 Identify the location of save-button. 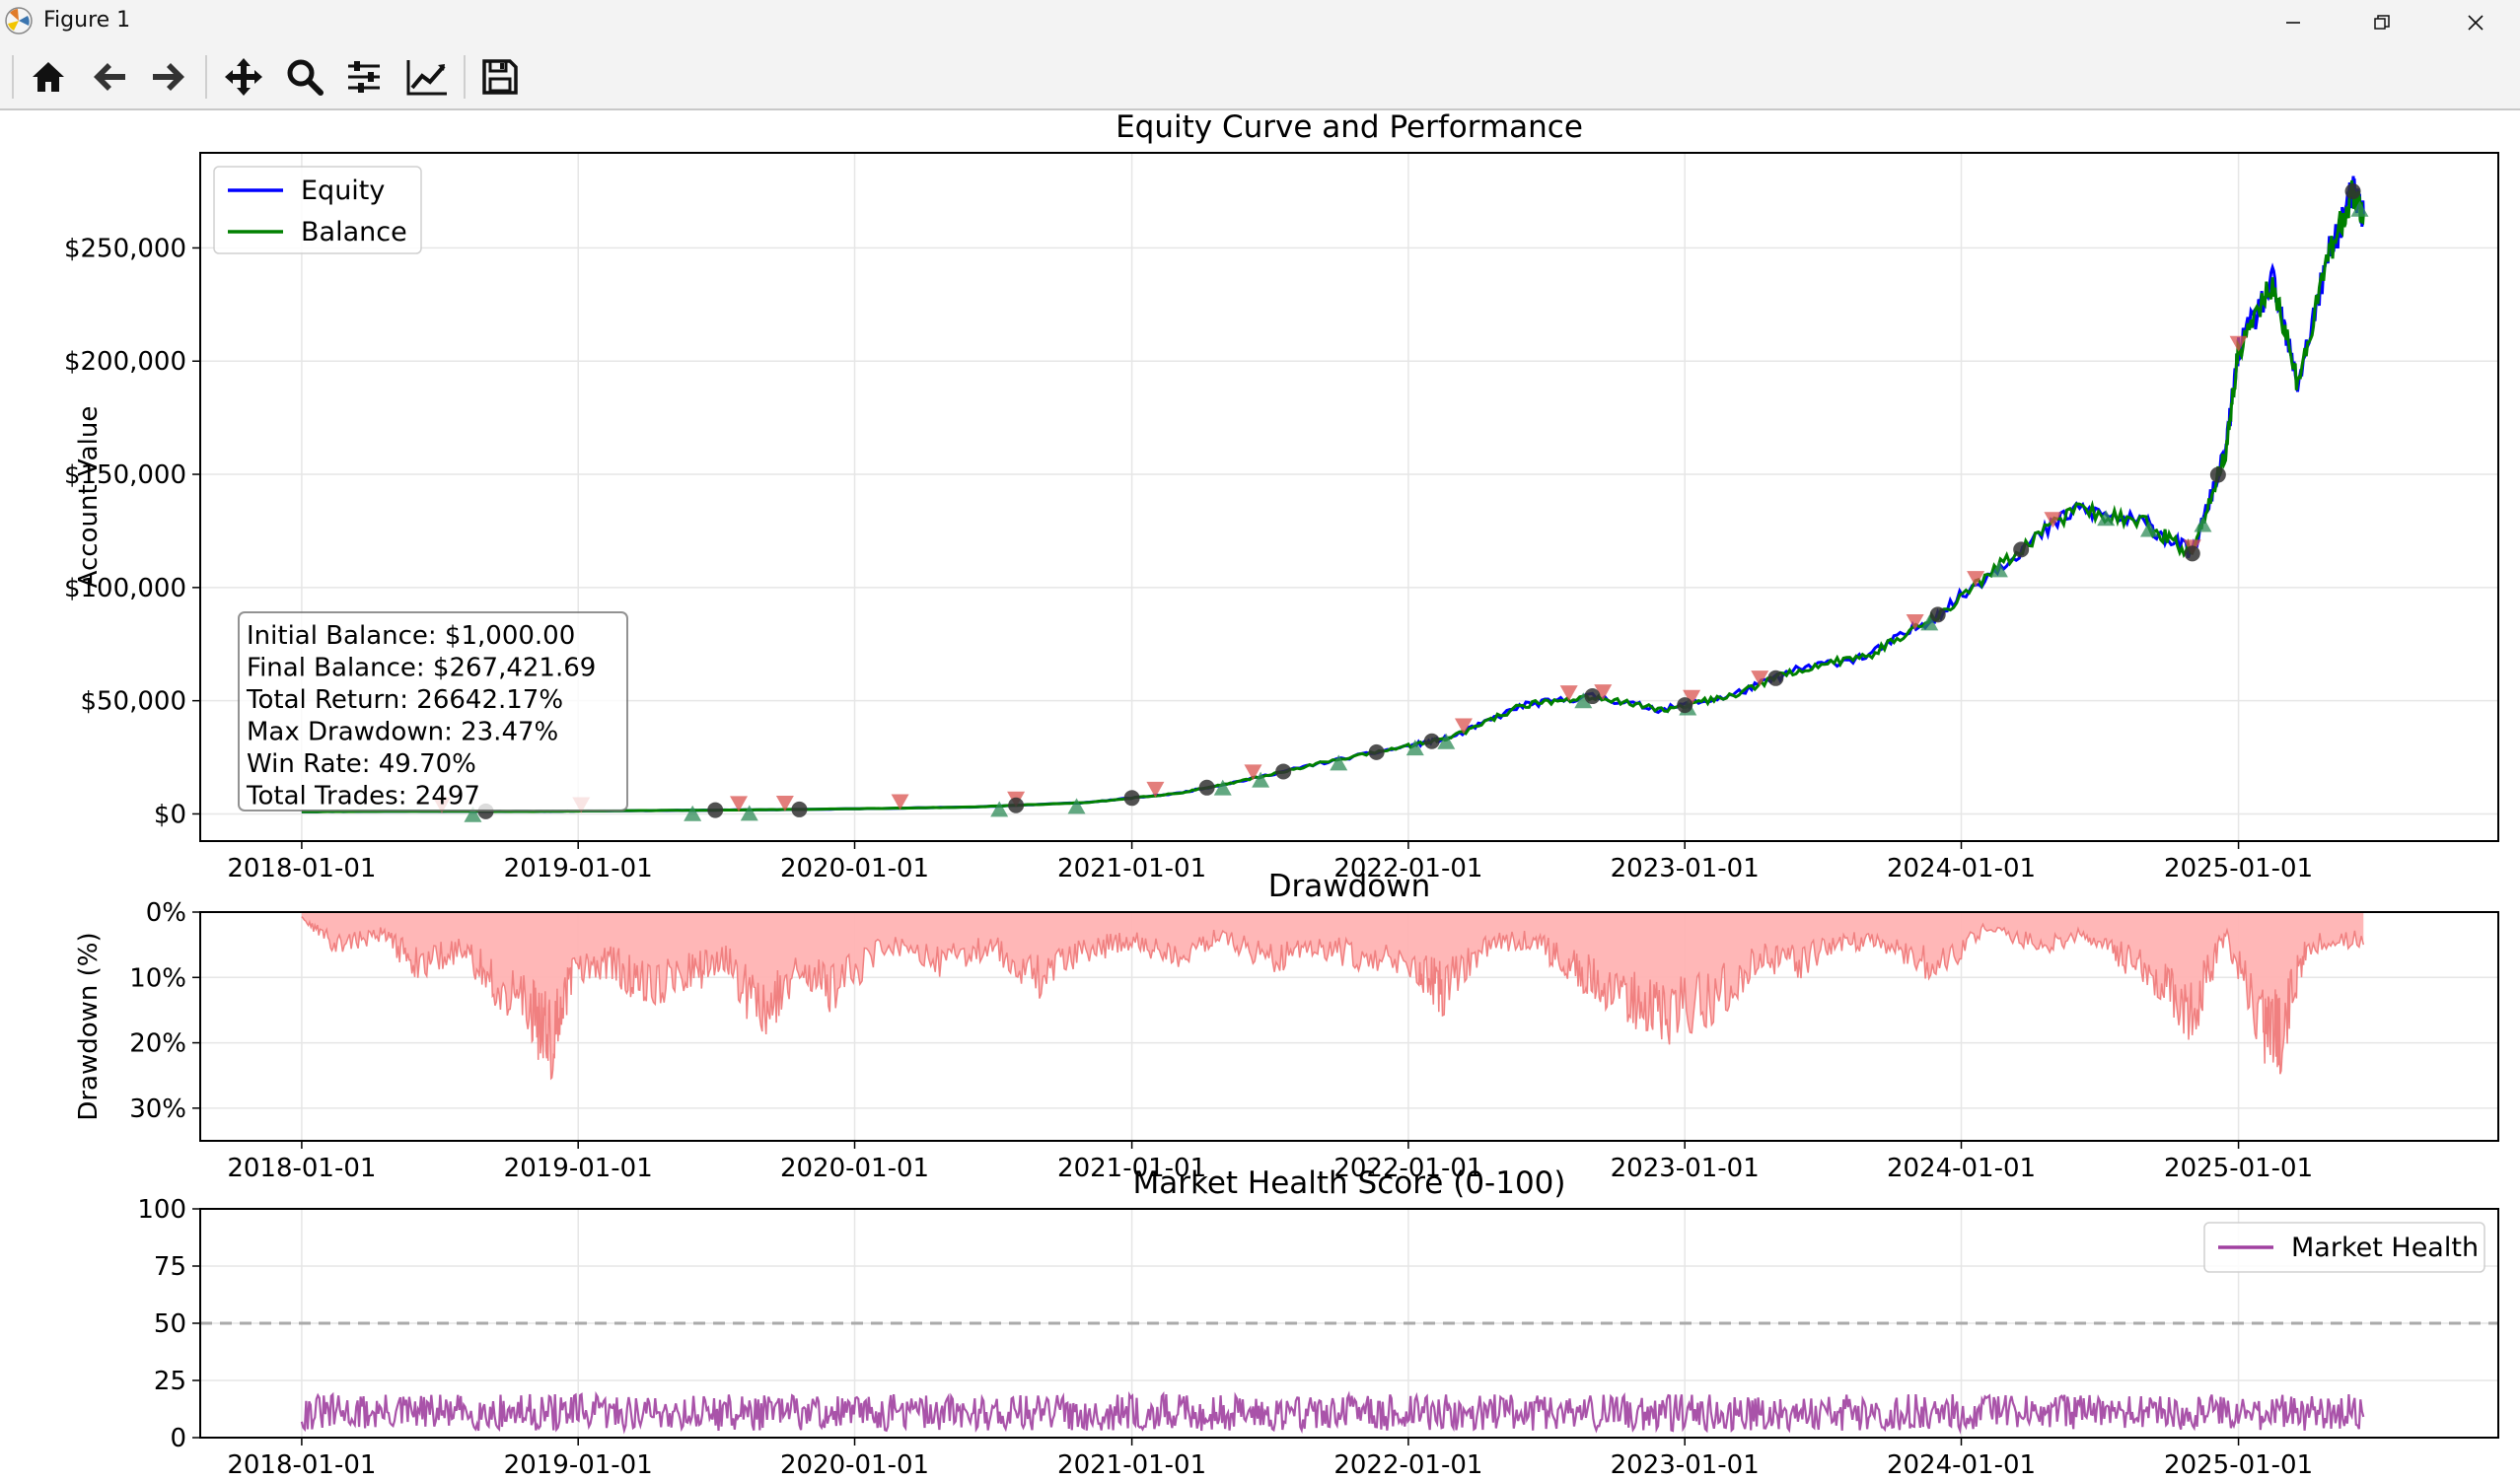
(500, 77).